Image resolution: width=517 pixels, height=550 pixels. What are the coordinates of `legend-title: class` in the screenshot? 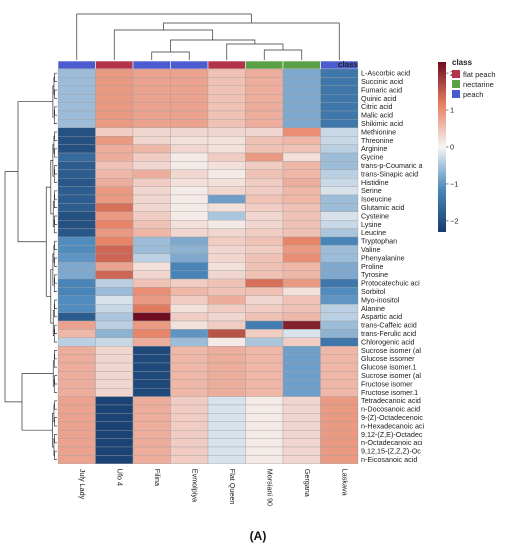 It's located at (462, 62).